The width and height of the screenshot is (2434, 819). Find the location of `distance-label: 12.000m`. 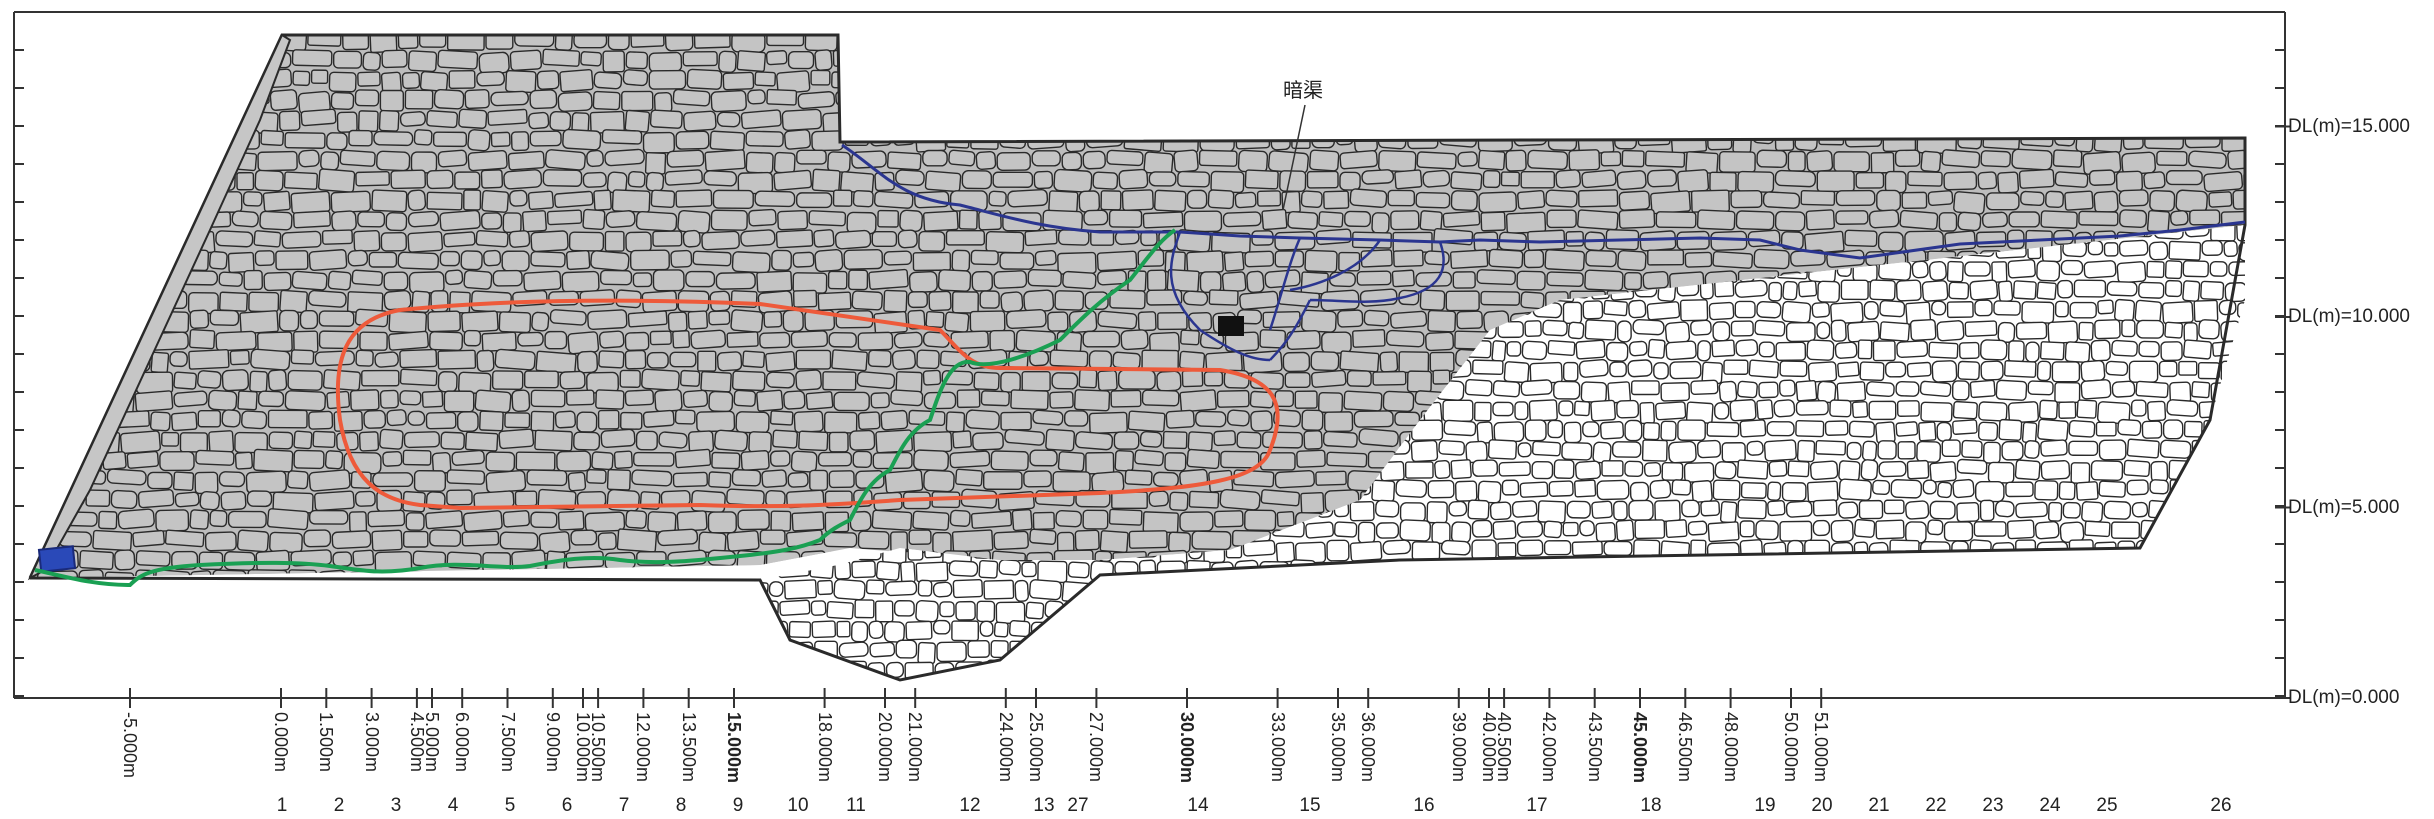

distance-label: 12.000m is located at coordinates (643, 747).